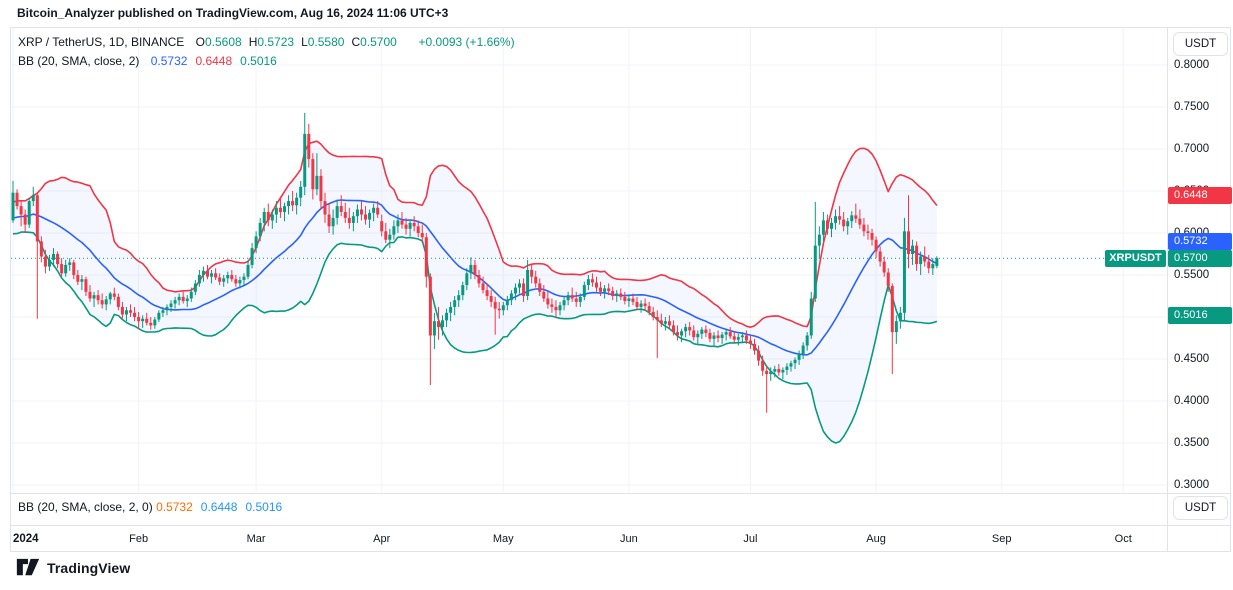  I want to click on pane-separator, so click(621, 493).